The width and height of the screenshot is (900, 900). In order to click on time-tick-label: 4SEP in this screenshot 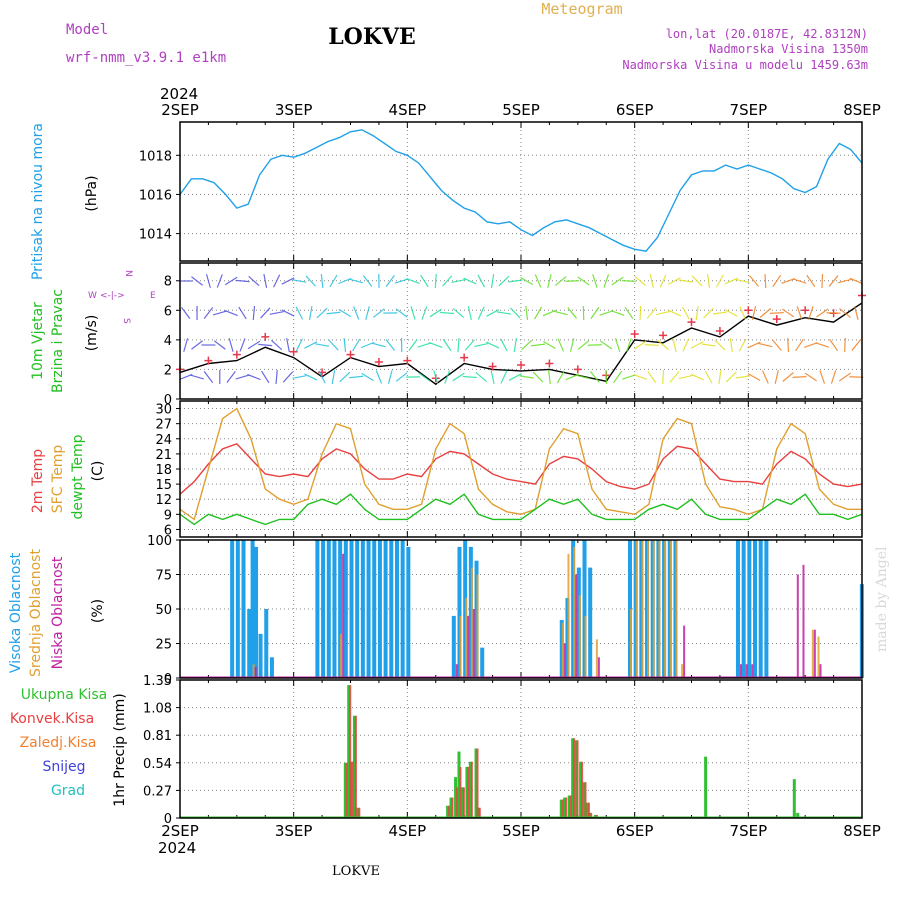, I will do `click(408, 110)`.